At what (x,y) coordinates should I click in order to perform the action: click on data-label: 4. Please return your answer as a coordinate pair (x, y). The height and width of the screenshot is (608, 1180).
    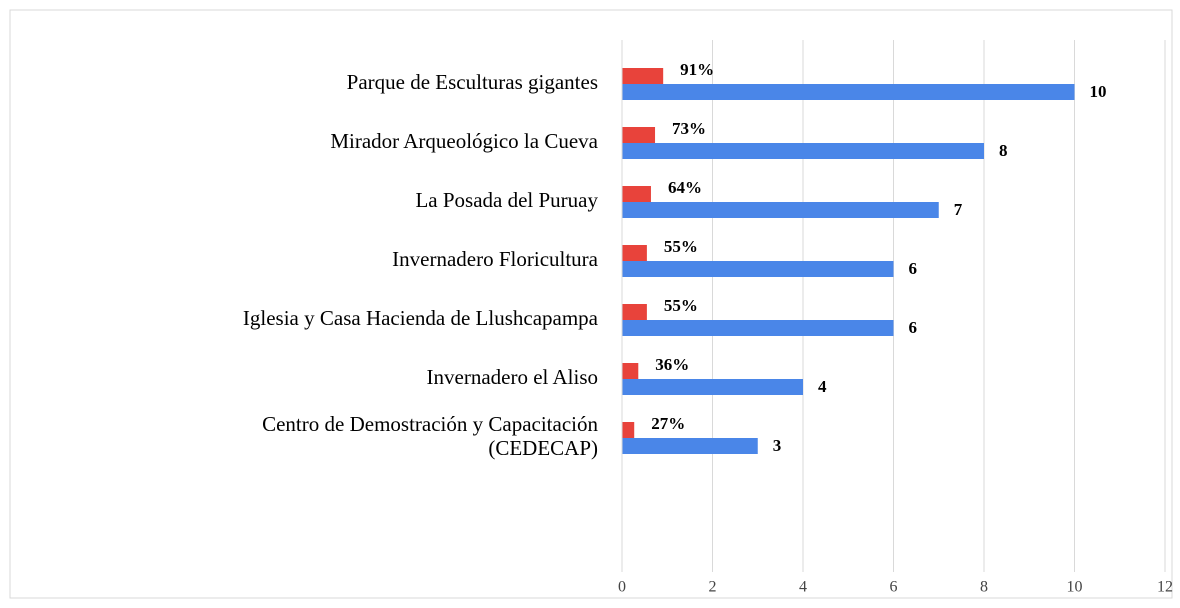
    Looking at the image, I should click on (822, 386).